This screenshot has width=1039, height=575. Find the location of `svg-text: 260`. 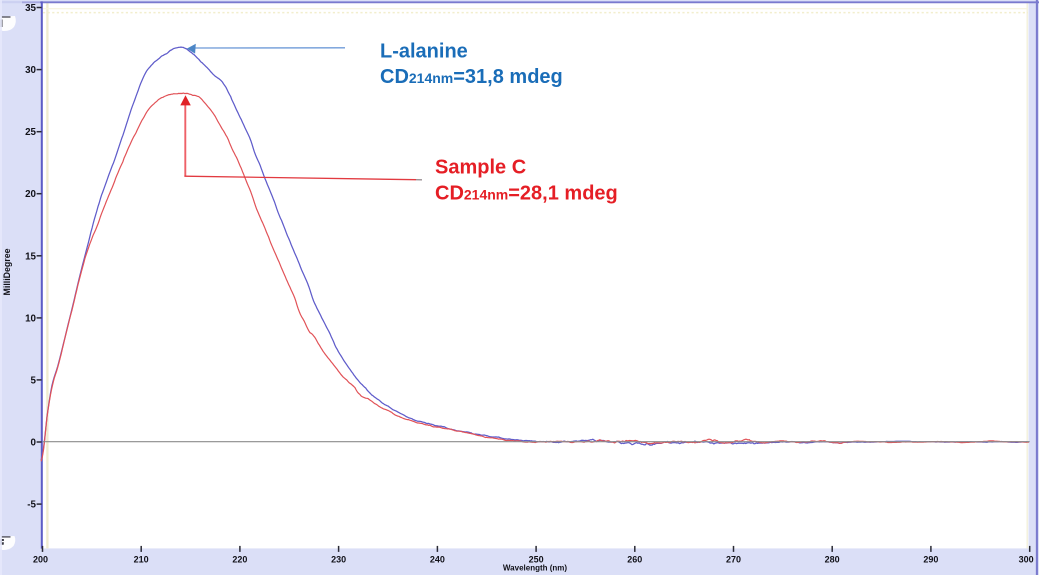

svg-text: 260 is located at coordinates (634, 560).